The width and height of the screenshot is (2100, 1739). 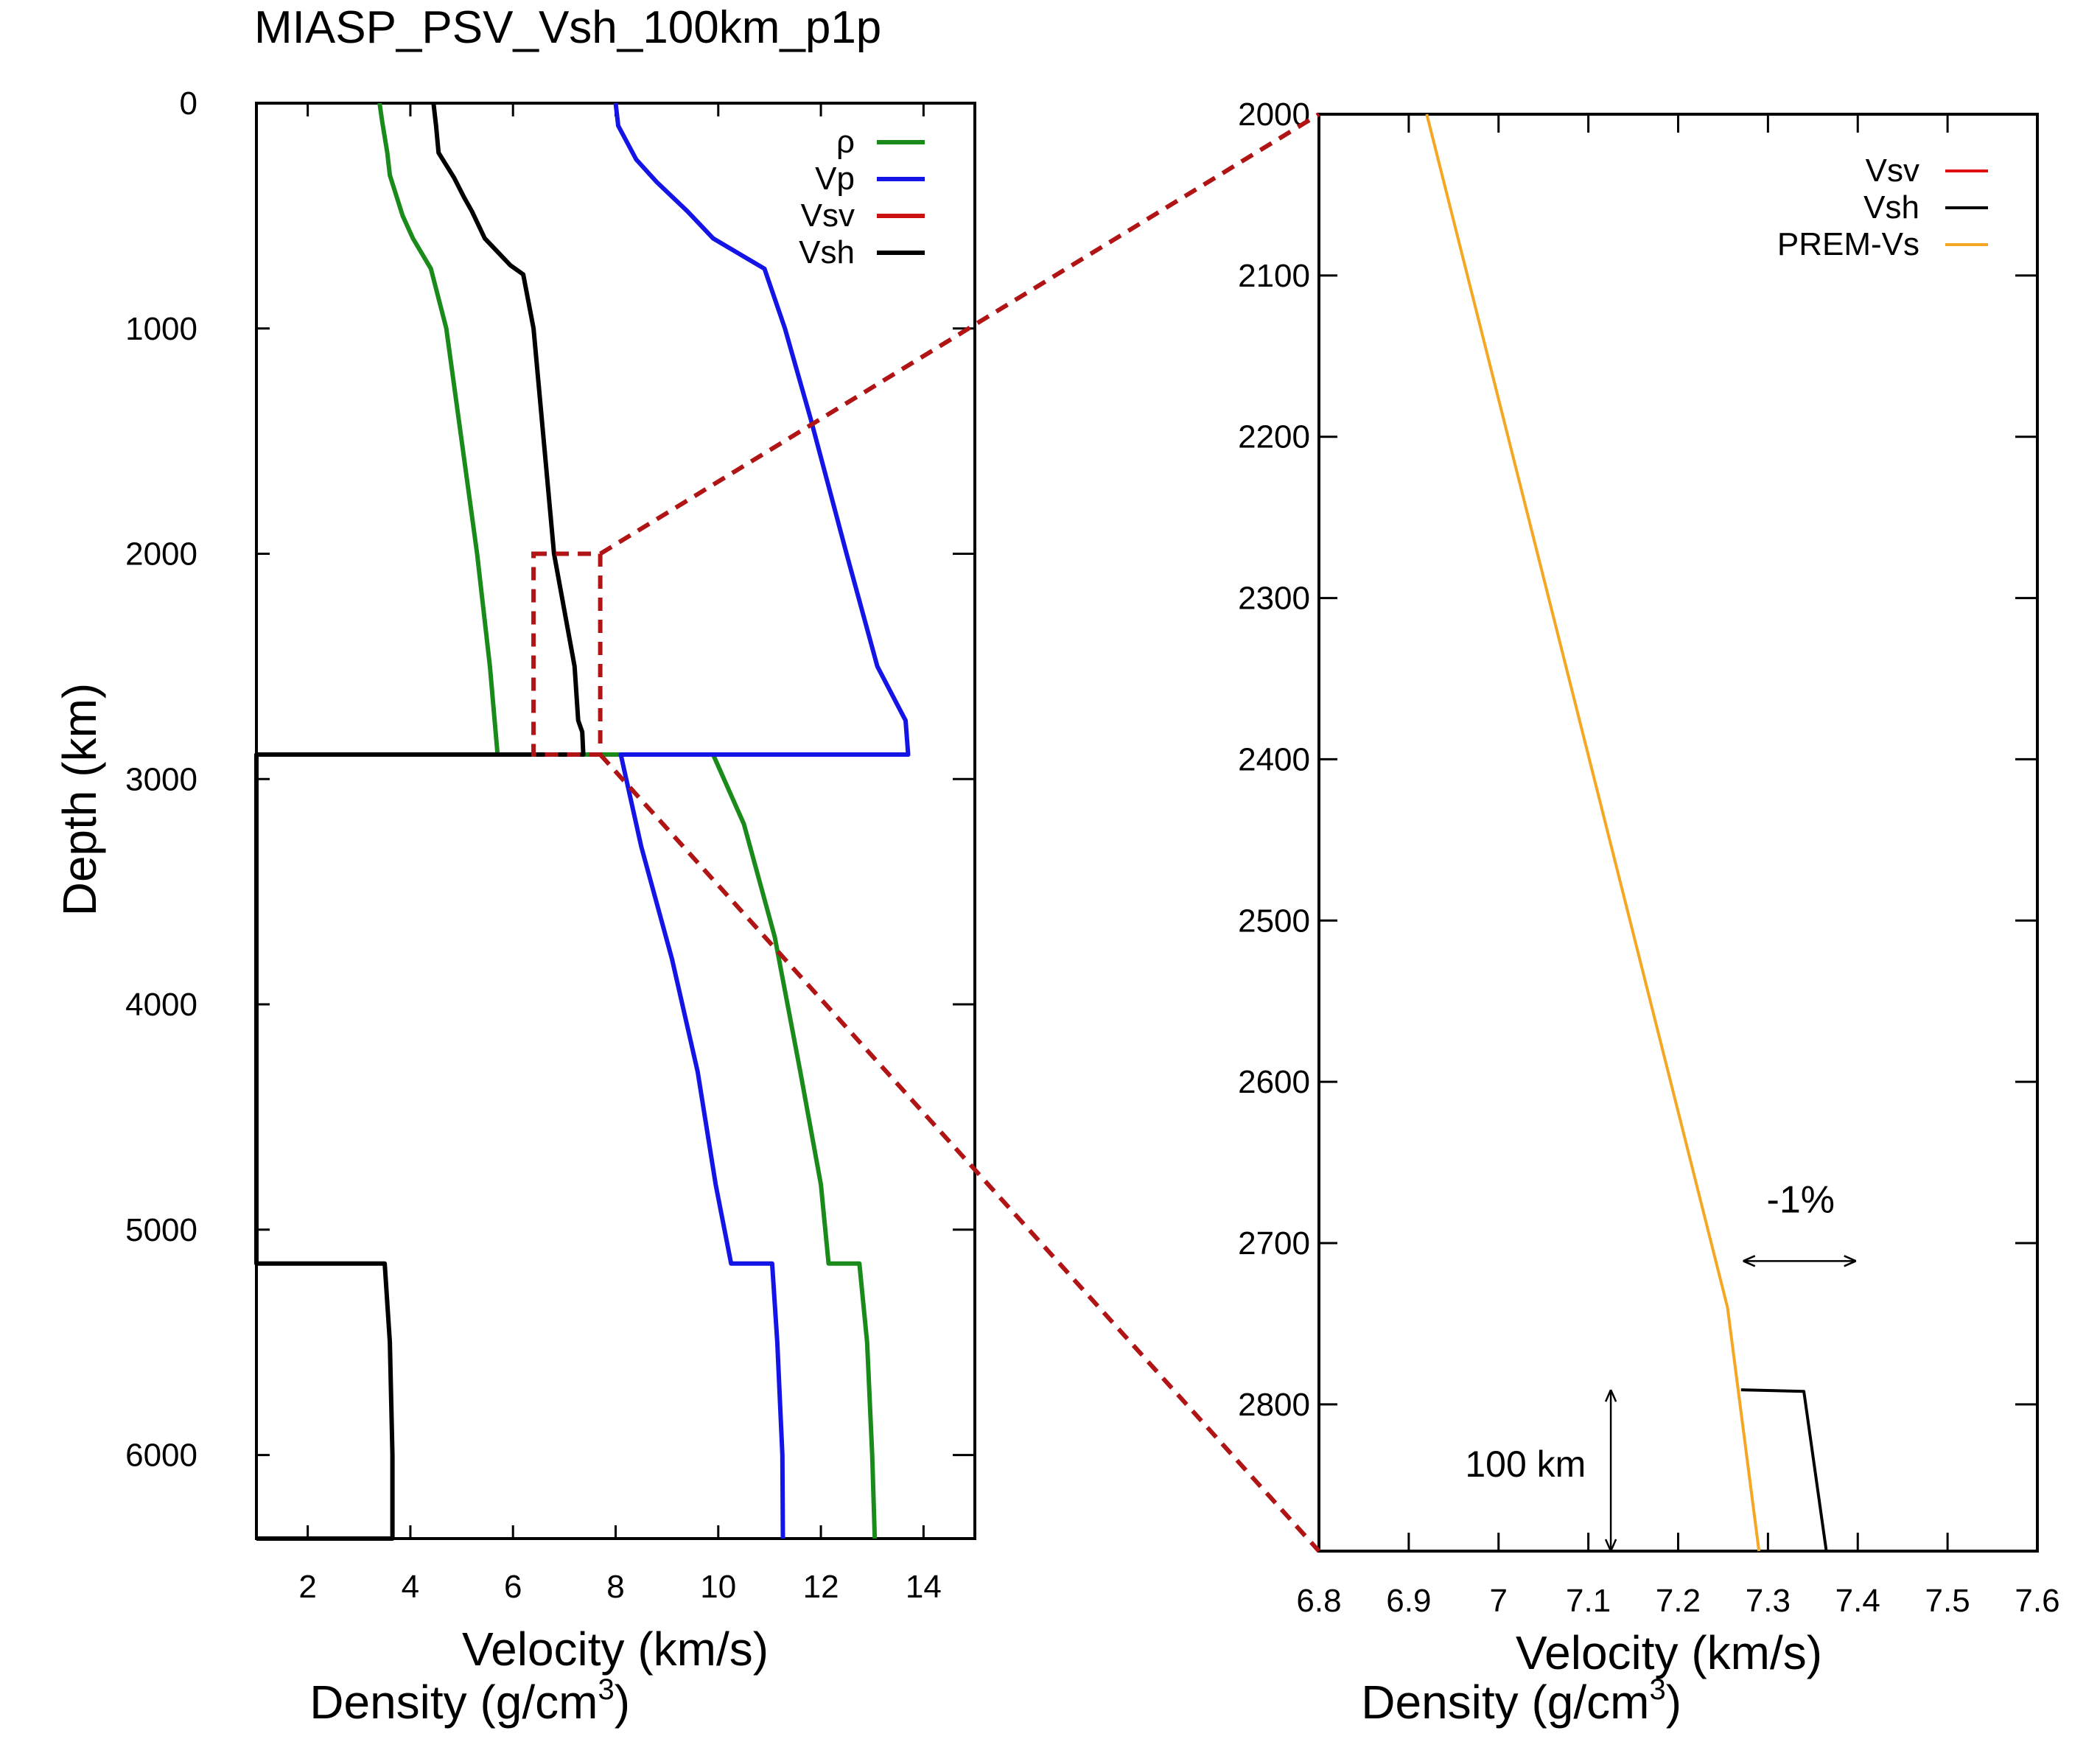 What do you see at coordinates (1274, 599) in the screenshot?
I see `zoom-ytick-label: 2300` at bounding box center [1274, 599].